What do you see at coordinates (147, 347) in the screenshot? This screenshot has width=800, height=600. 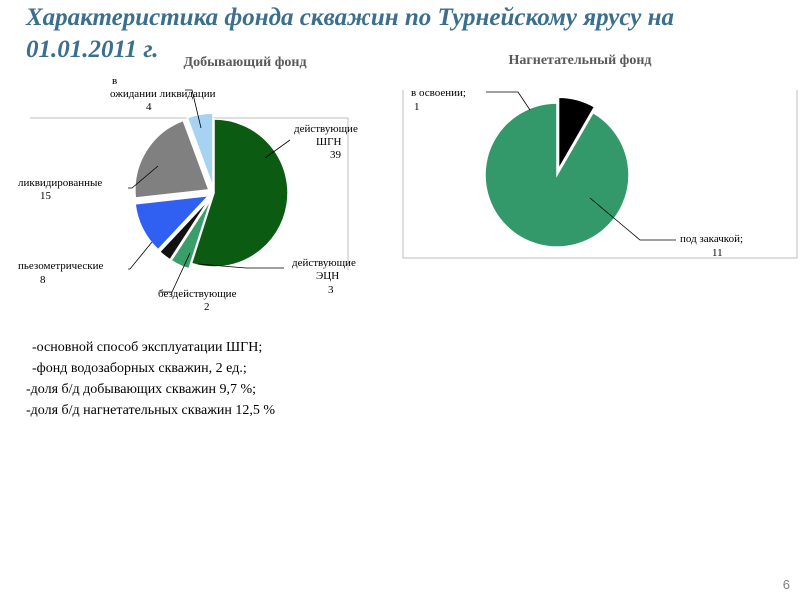 I see `note-item: -основной способ эксплуатации ШГН;` at bounding box center [147, 347].